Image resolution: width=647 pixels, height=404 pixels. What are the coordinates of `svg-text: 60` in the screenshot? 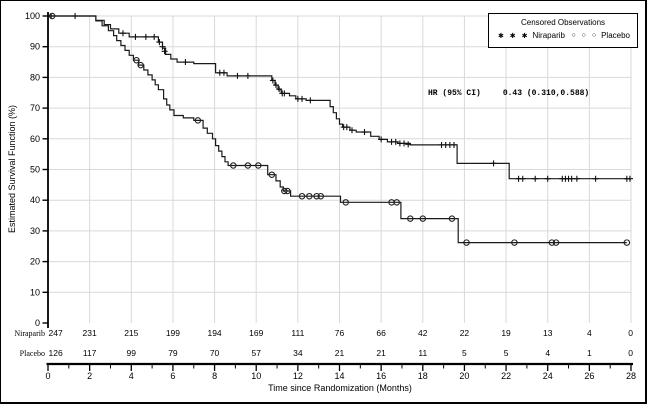 It's located at (35, 139).